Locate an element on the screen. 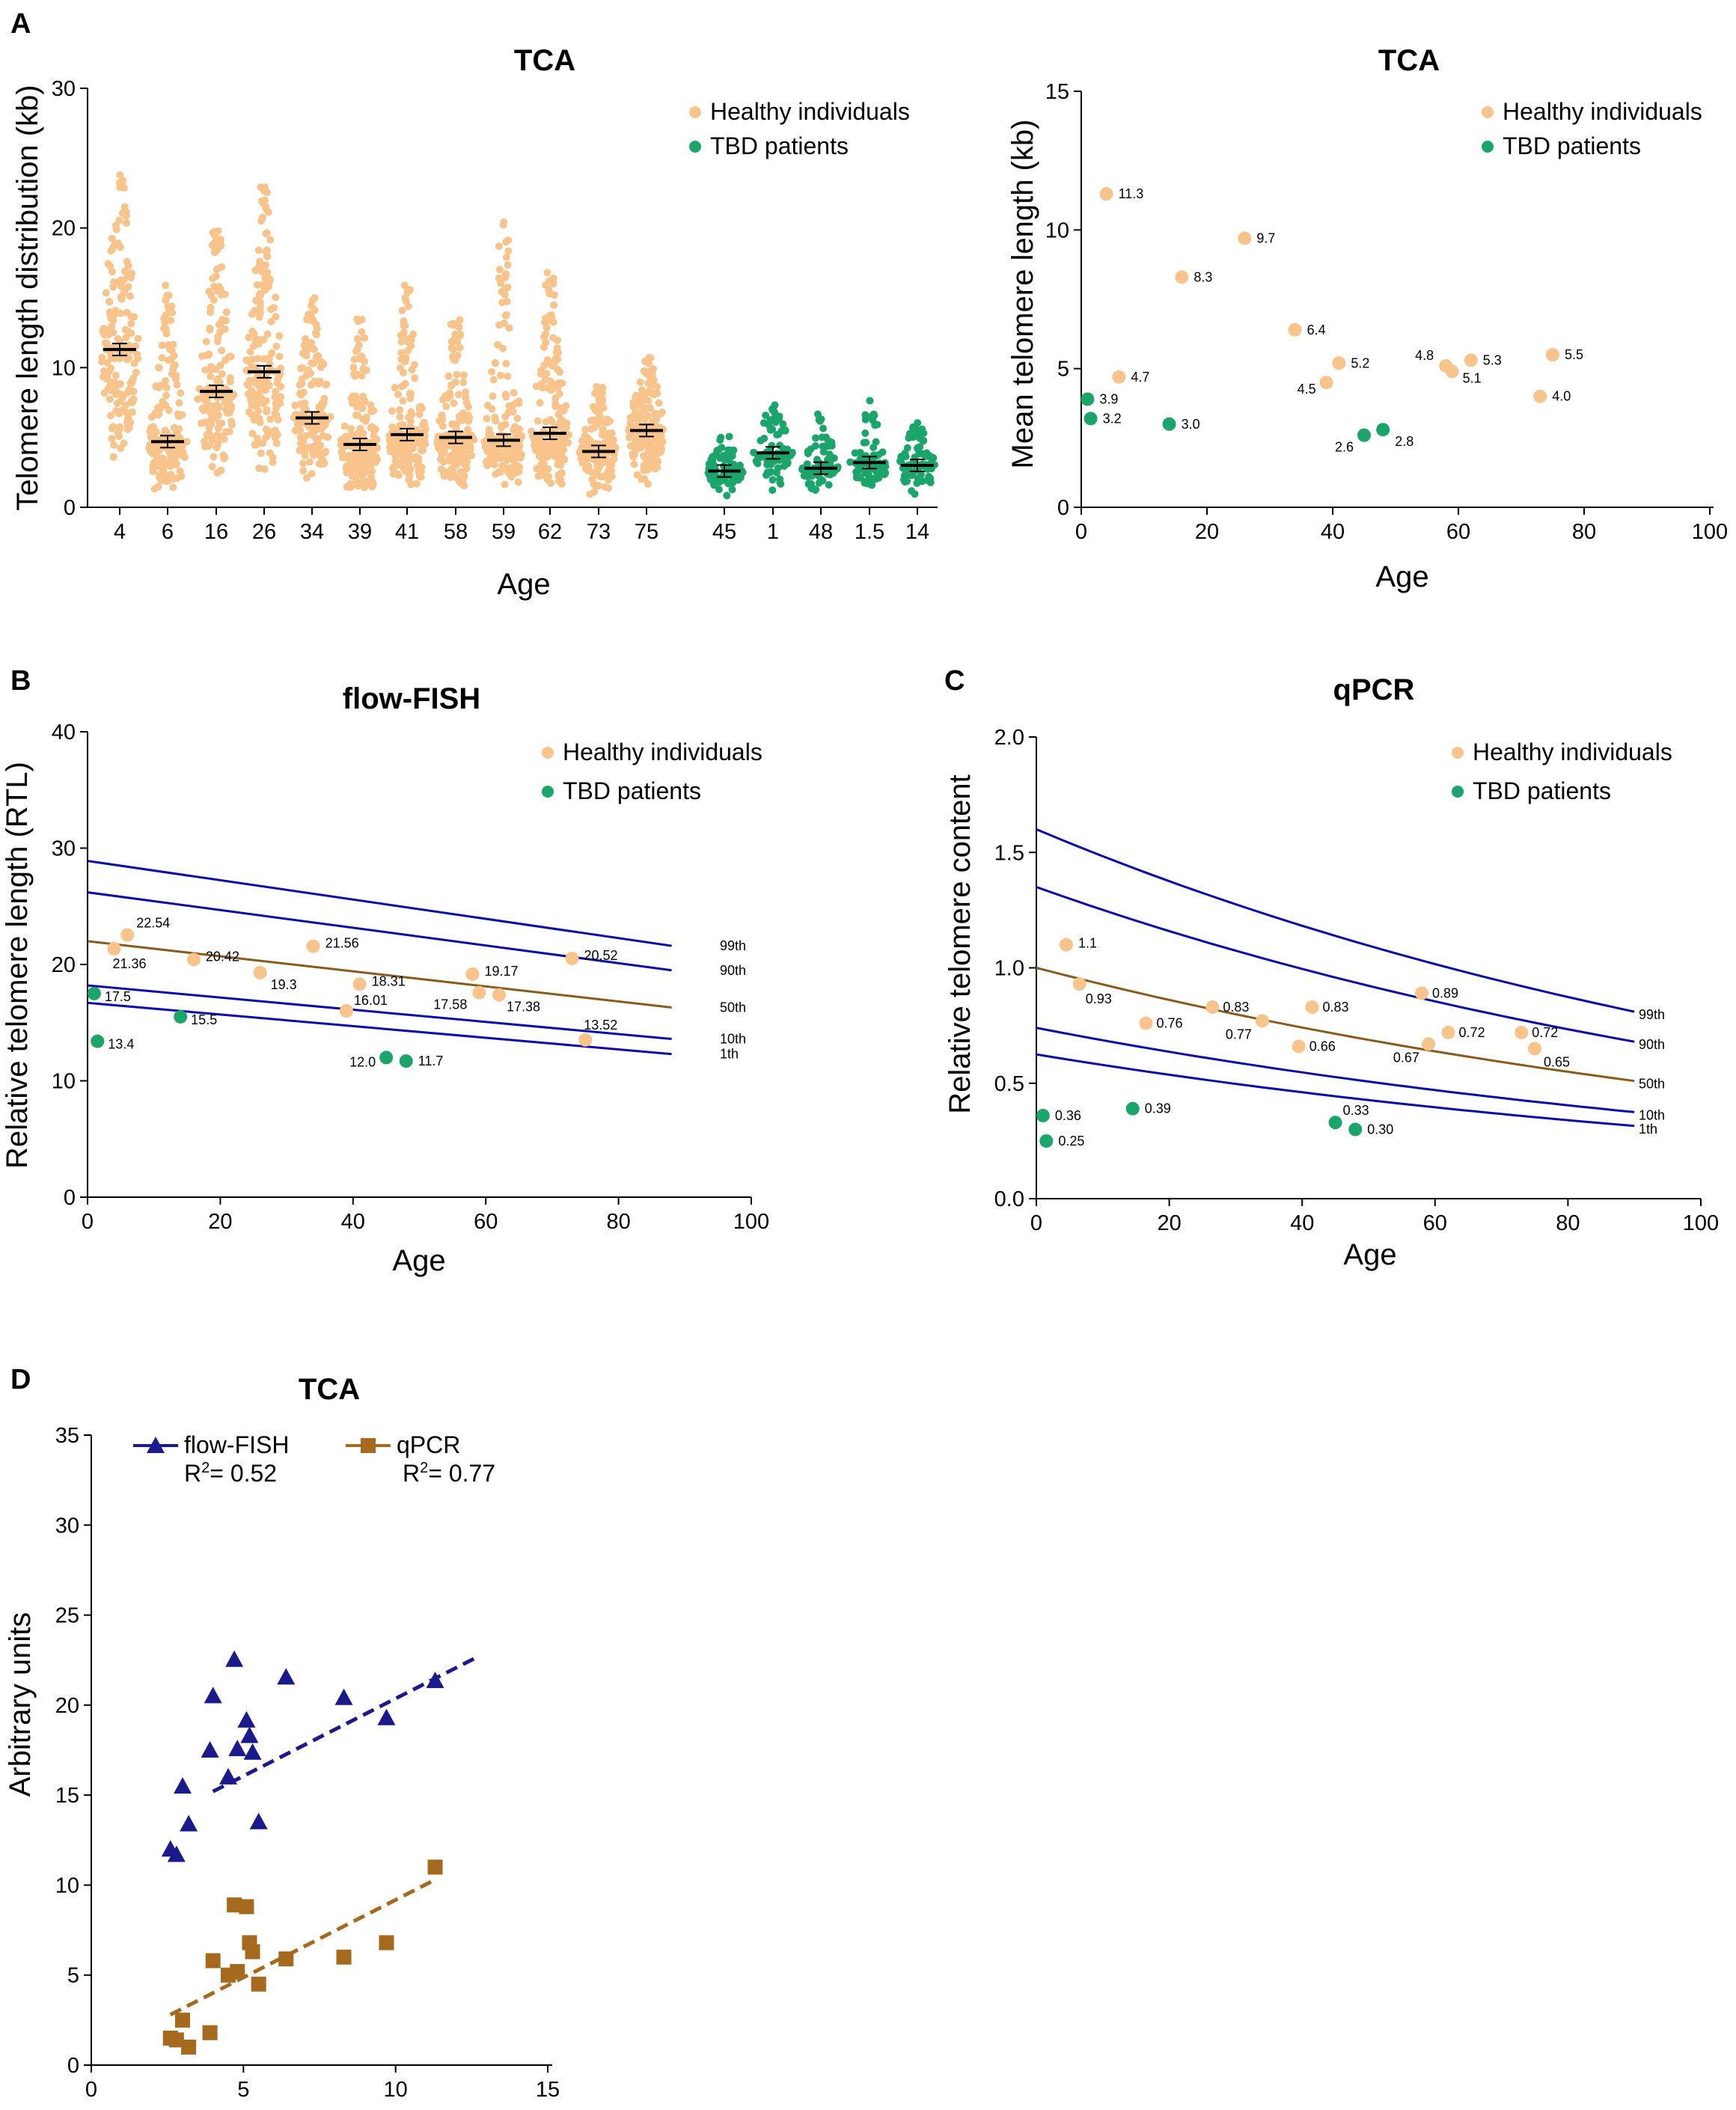  panel-a2-xlabel: Age is located at coordinates (1402, 577).